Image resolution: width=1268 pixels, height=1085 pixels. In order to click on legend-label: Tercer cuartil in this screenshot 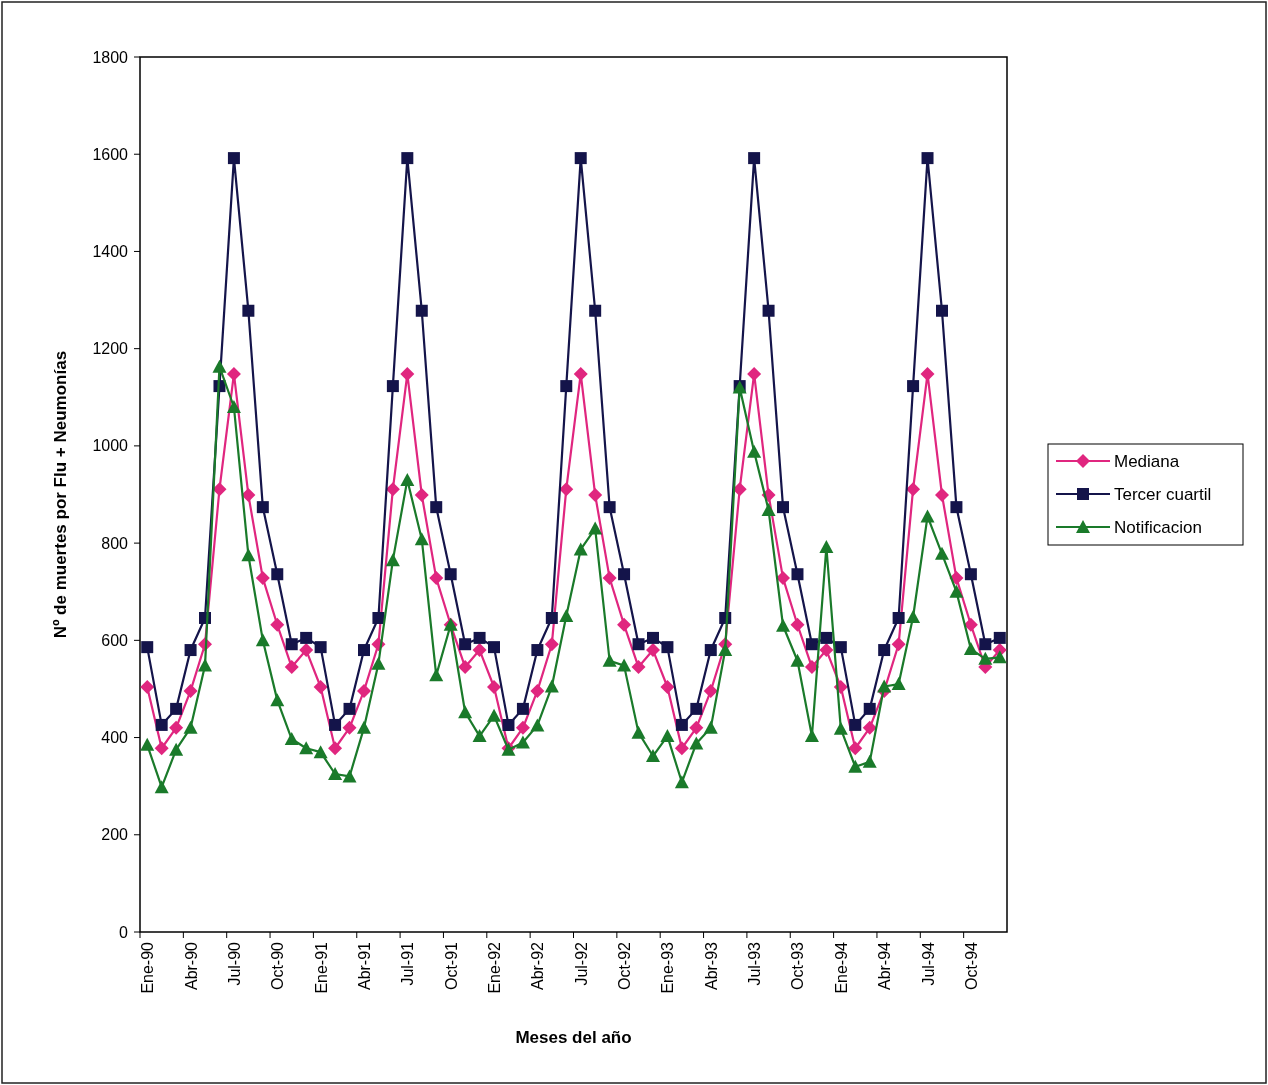, I will do `click(1163, 494)`.